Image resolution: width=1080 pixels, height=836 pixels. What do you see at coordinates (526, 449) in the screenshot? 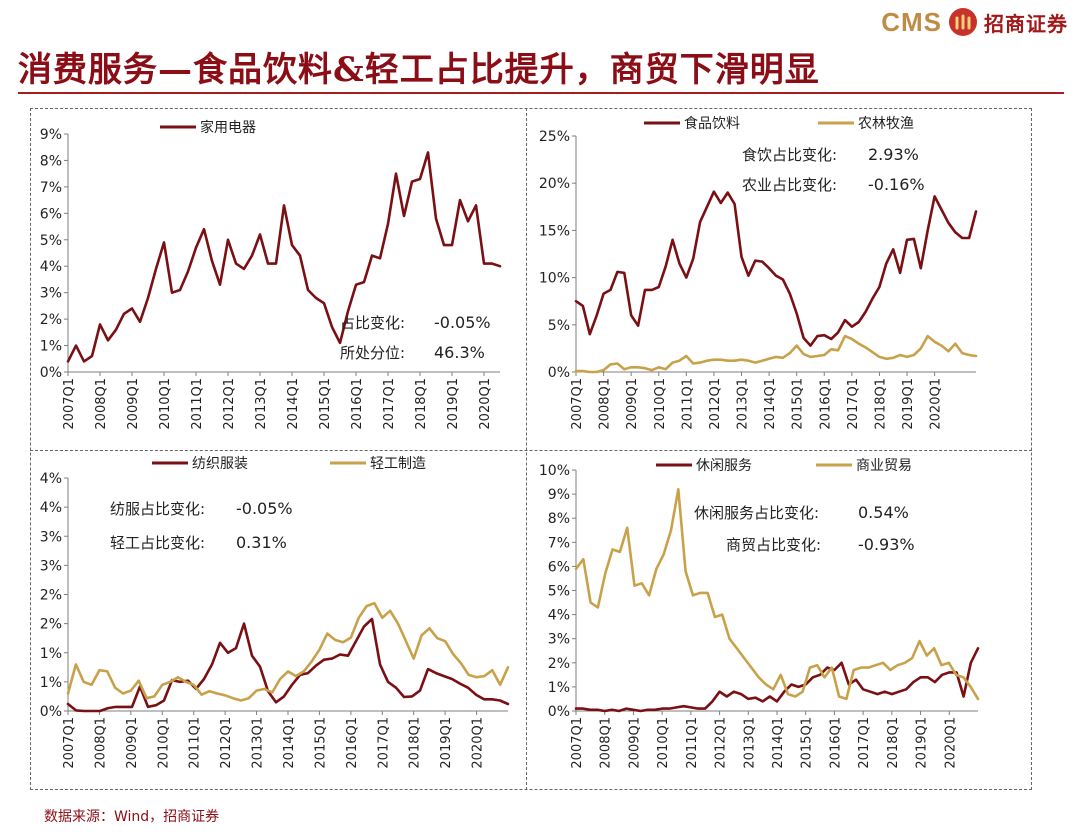
I see `vertical-divider` at bounding box center [526, 449].